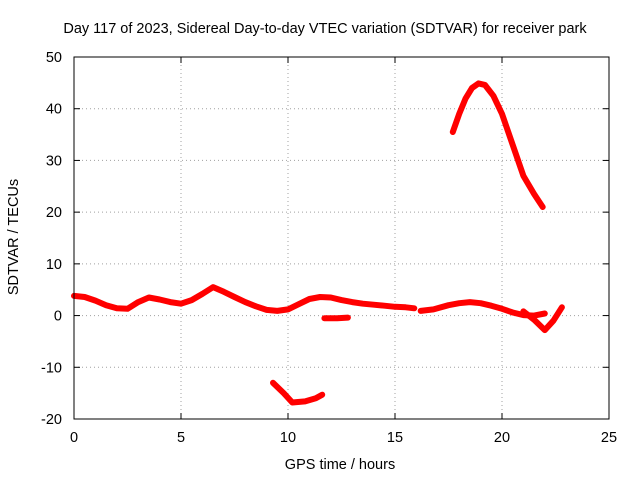  Describe the element at coordinates (336, 318) in the screenshot. I see `series-short-segment` at that location.